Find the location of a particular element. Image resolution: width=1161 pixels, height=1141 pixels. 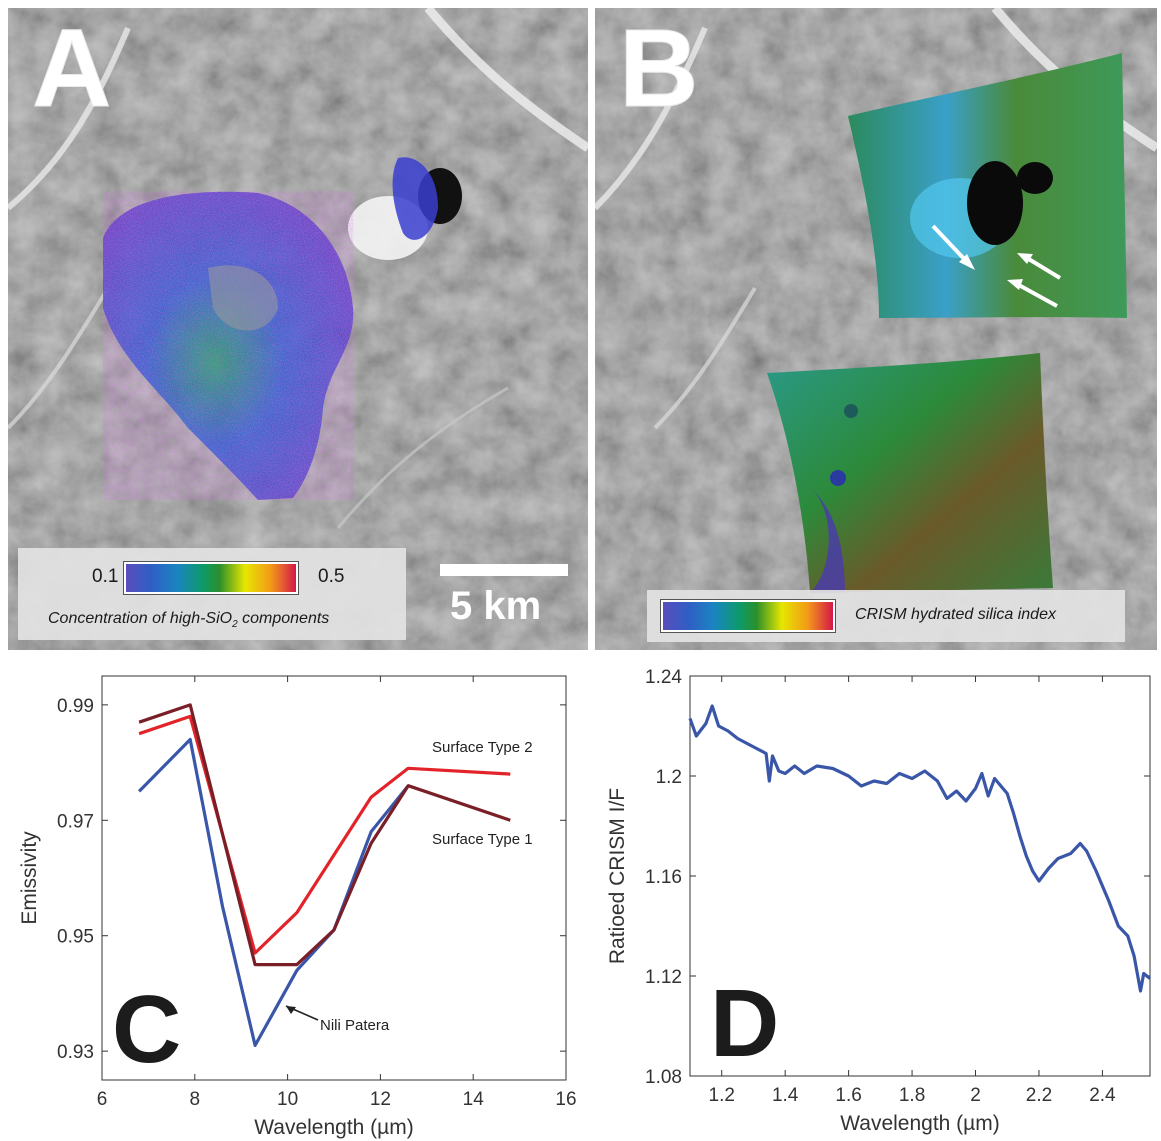

x-tick-label: 1.6 is located at coordinates (848, 1095).